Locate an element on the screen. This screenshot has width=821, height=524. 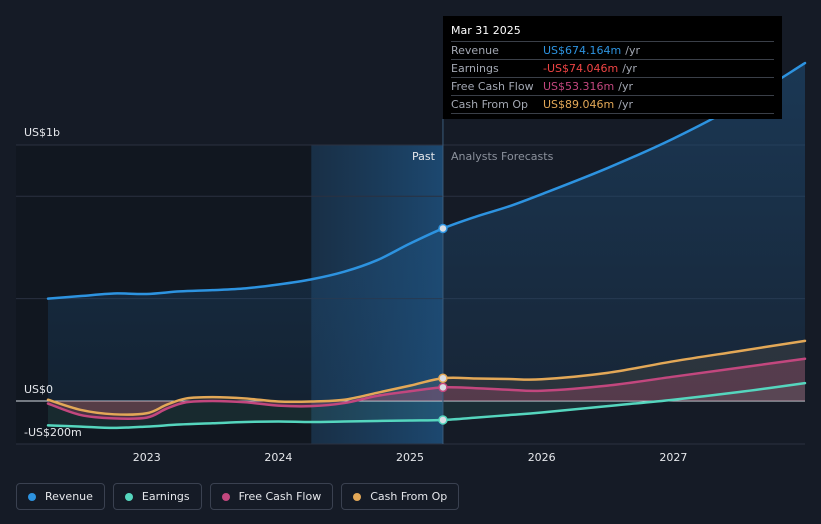
marker-revenue is located at coordinates (443, 228).